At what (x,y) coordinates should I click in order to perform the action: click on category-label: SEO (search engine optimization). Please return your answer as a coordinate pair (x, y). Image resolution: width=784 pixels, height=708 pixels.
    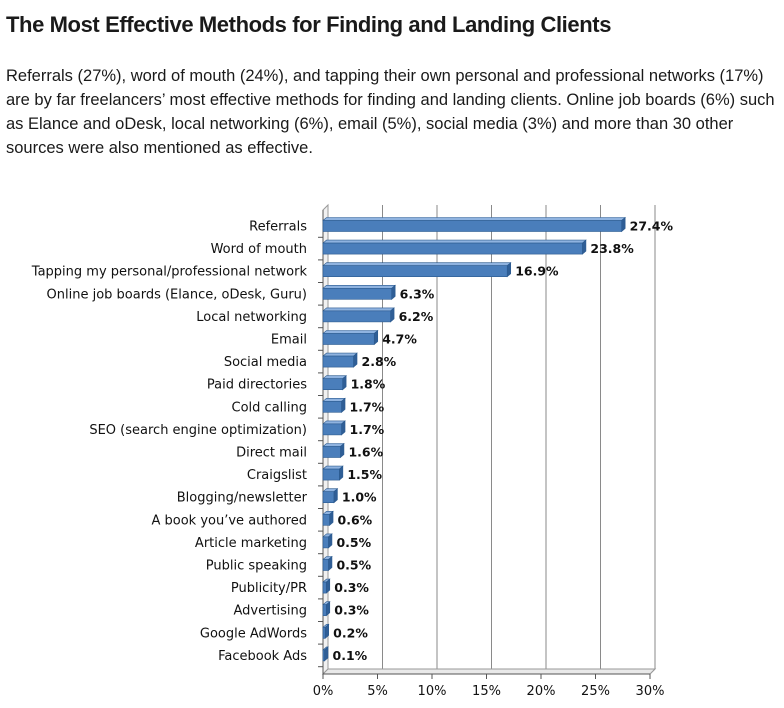
    Looking at the image, I should click on (198, 430).